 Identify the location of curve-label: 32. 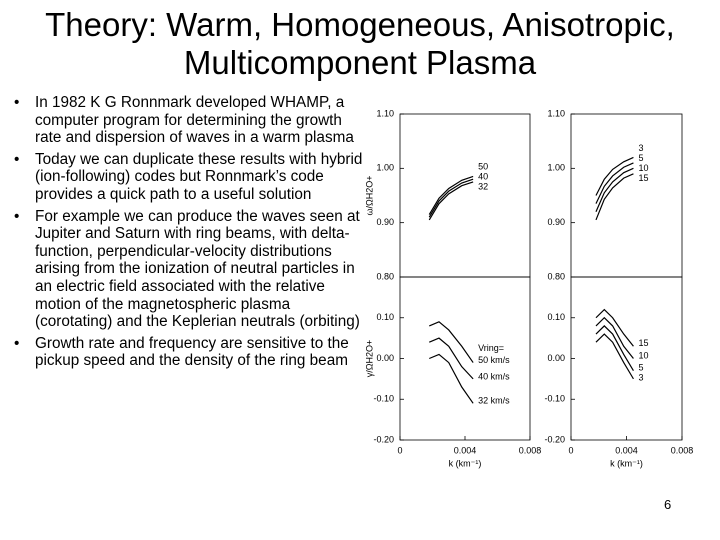
(483, 187).